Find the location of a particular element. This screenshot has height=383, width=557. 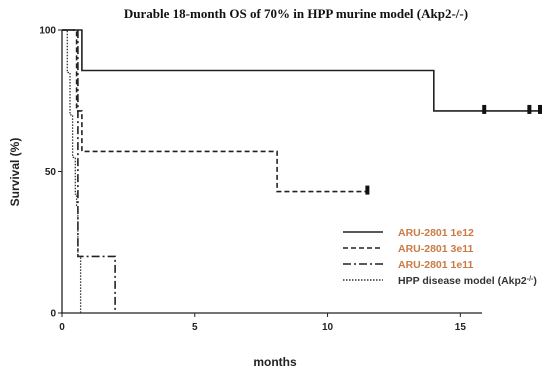

legend-label-1: ARU-2801 1e12 is located at coordinates (436, 233).